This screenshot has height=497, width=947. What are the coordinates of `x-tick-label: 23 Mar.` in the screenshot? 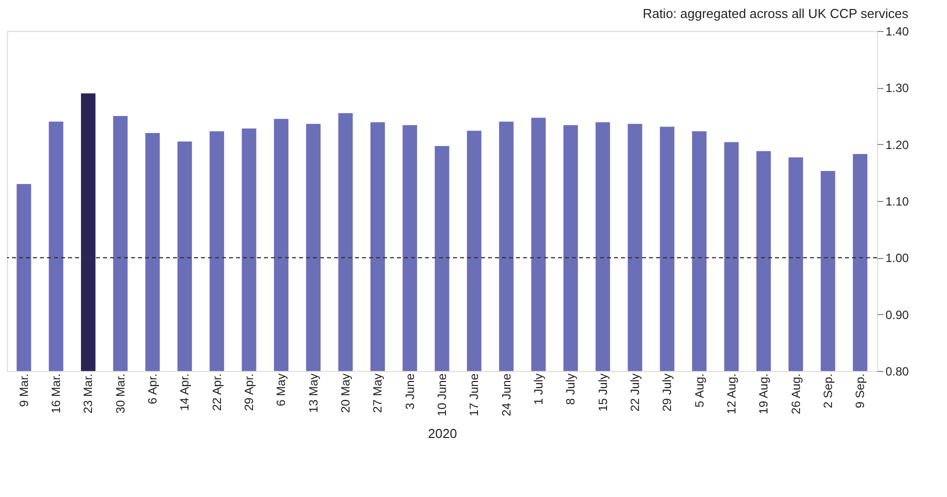 It's located at (88, 394).